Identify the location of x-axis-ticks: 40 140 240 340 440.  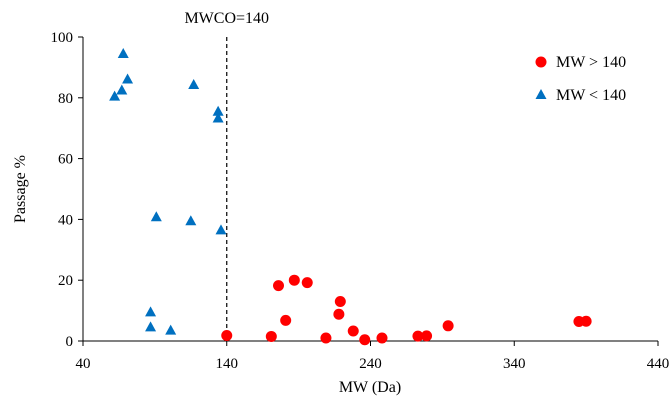
(372, 356).